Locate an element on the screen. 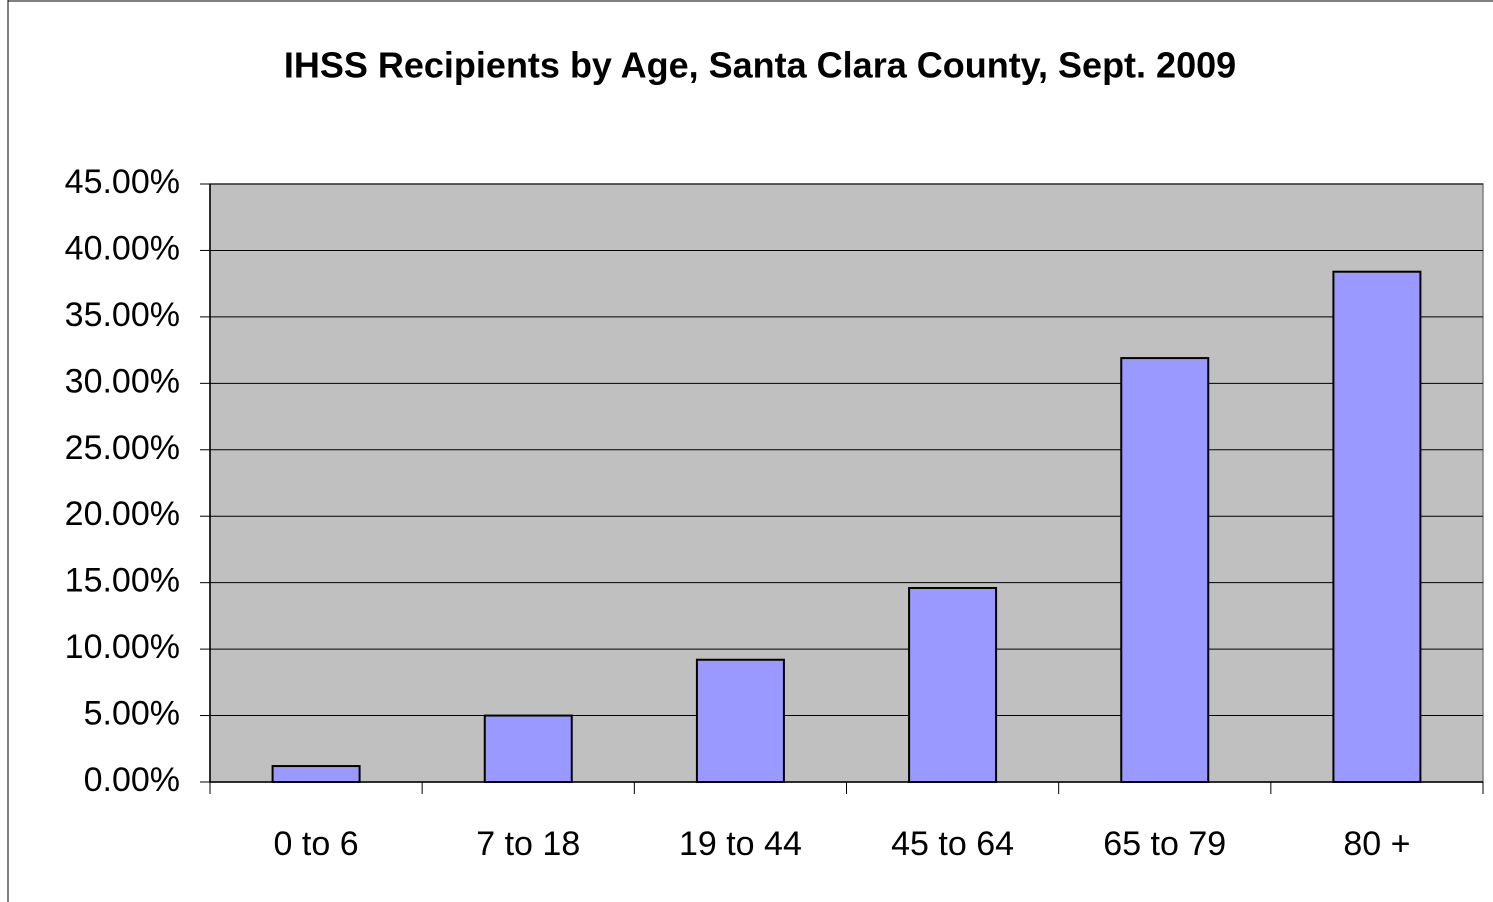 Image resolution: width=1493 pixels, height=902 pixels. x-tick-label: 0 to 6 is located at coordinates (316, 844).